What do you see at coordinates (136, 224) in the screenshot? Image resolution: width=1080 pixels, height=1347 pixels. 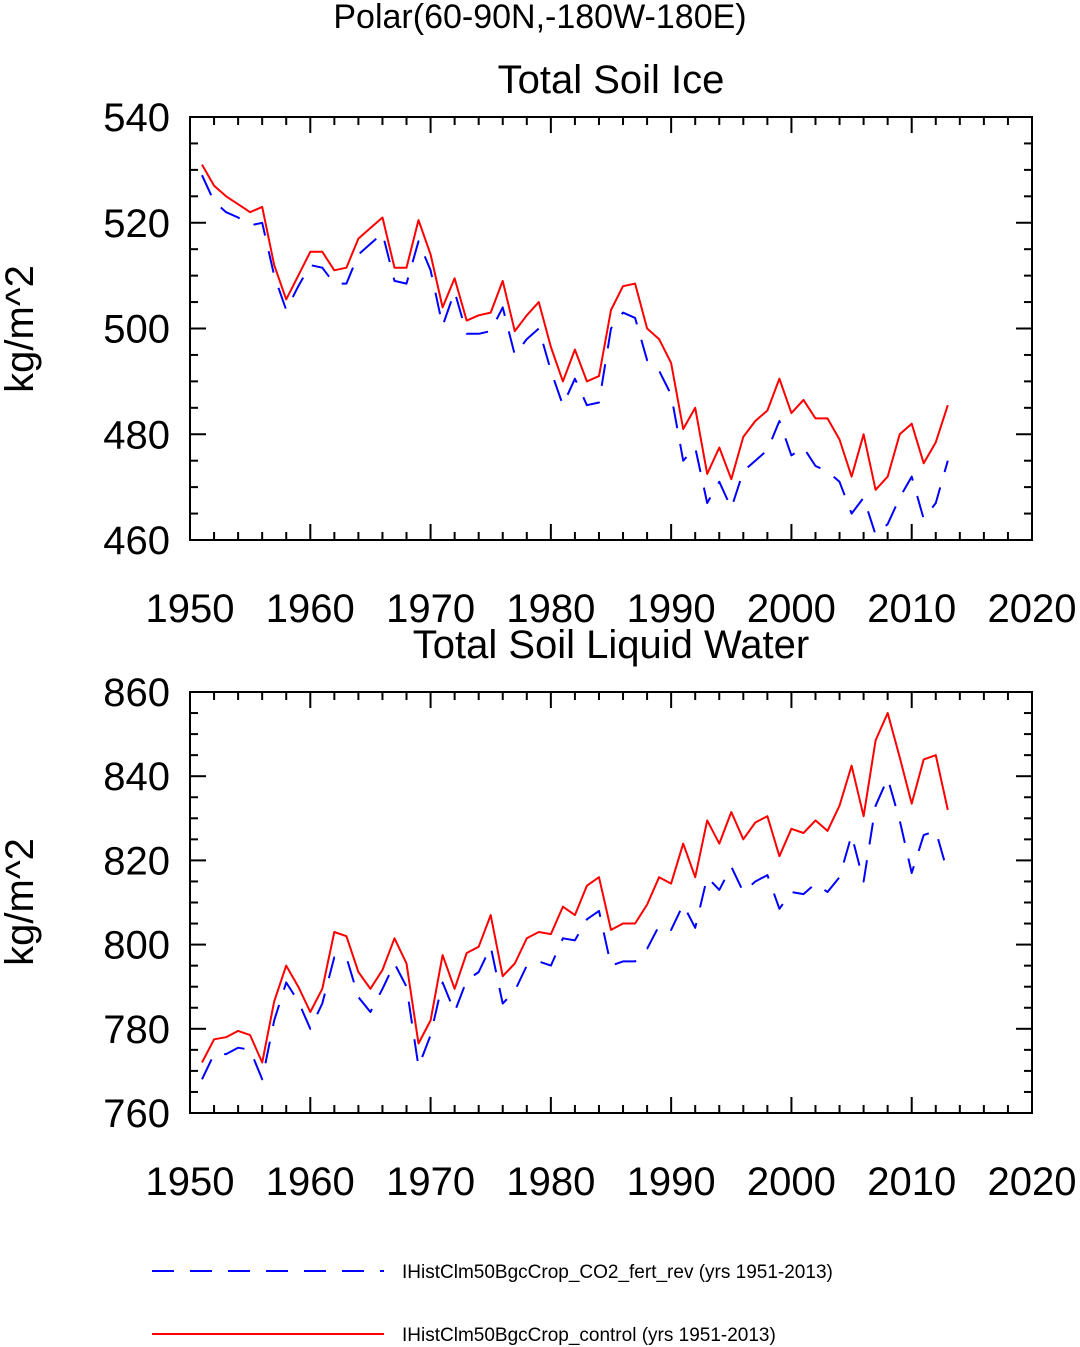 I see `y-tick-label: 520` at bounding box center [136, 224].